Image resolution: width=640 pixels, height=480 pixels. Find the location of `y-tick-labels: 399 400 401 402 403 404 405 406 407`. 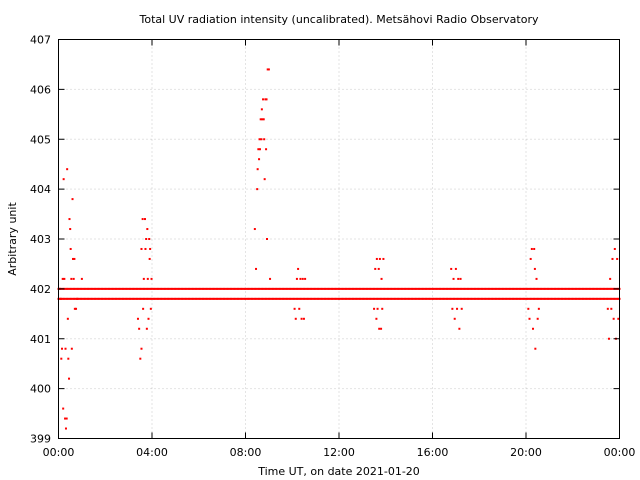

y-tick-labels: 399 400 401 402 403 404 405 406 407 is located at coordinates (40, 240).